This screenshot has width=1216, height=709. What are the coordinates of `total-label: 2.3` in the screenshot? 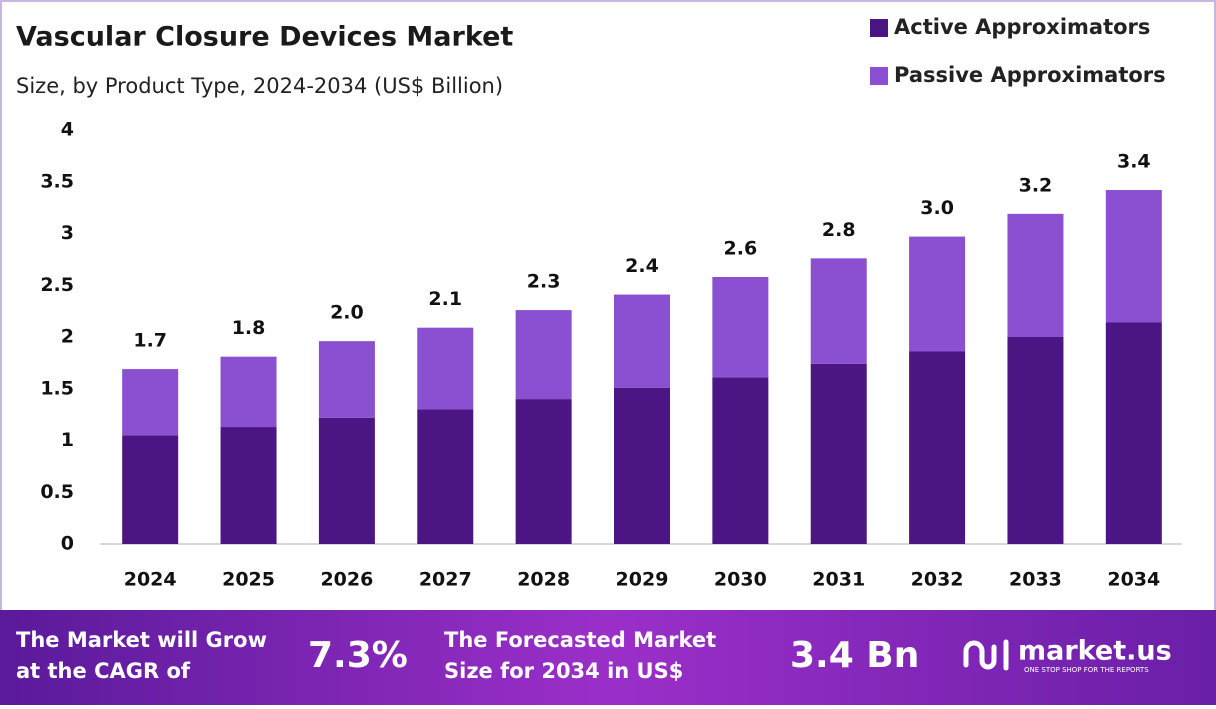 It's located at (544, 282).